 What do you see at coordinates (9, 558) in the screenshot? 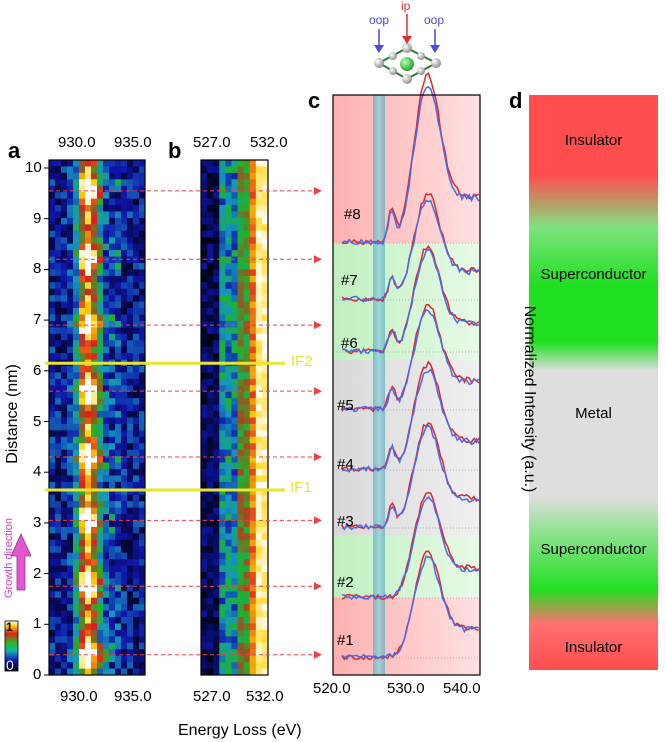
I see `growth-direction-label: Growth direction` at bounding box center [9, 558].